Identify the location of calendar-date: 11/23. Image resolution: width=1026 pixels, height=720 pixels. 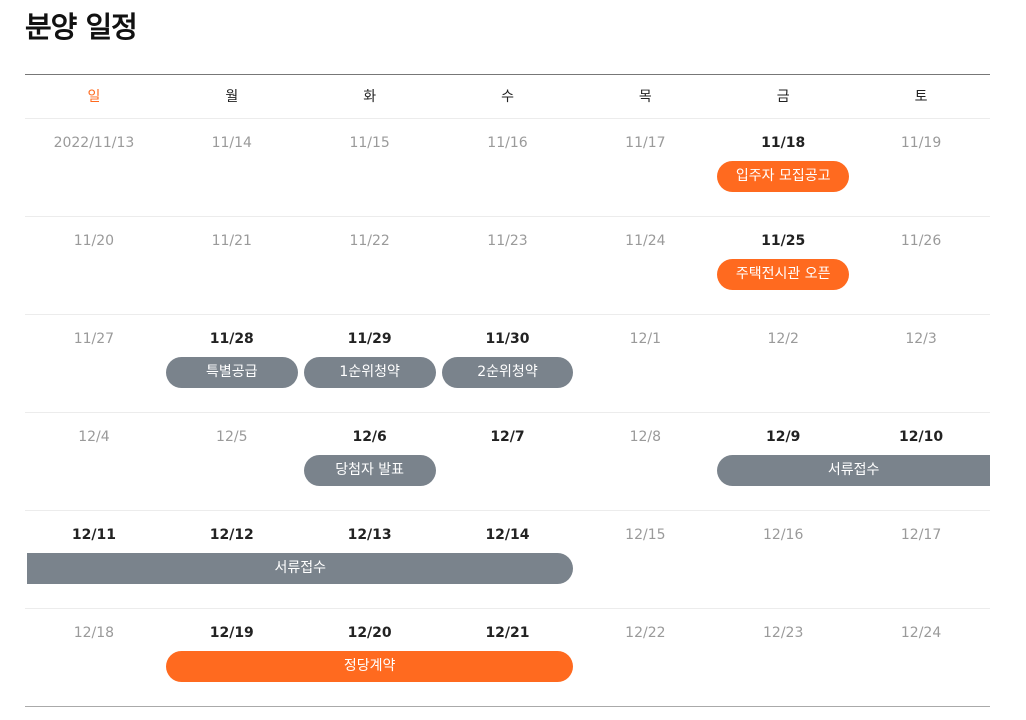
(507, 241).